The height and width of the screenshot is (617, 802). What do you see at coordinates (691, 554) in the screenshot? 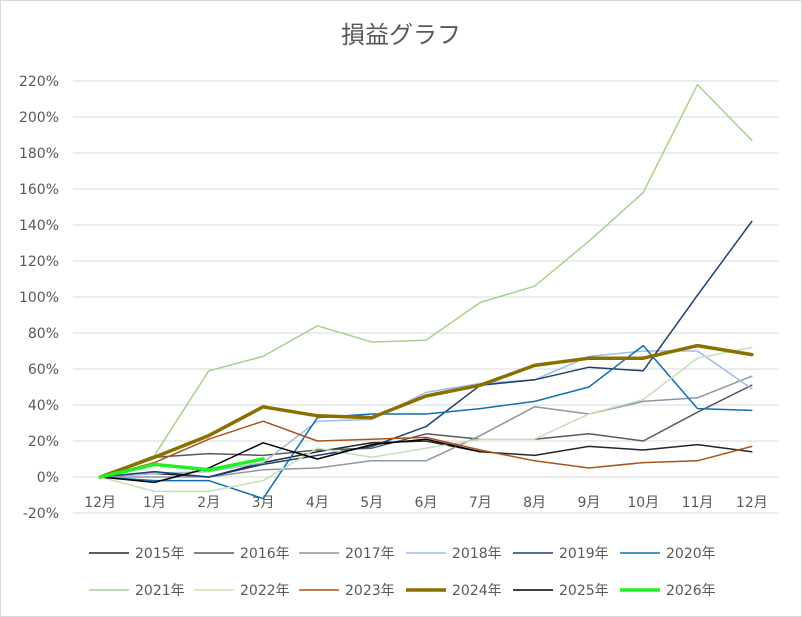
I see `legend-label: 2020年` at bounding box center [691, 554].